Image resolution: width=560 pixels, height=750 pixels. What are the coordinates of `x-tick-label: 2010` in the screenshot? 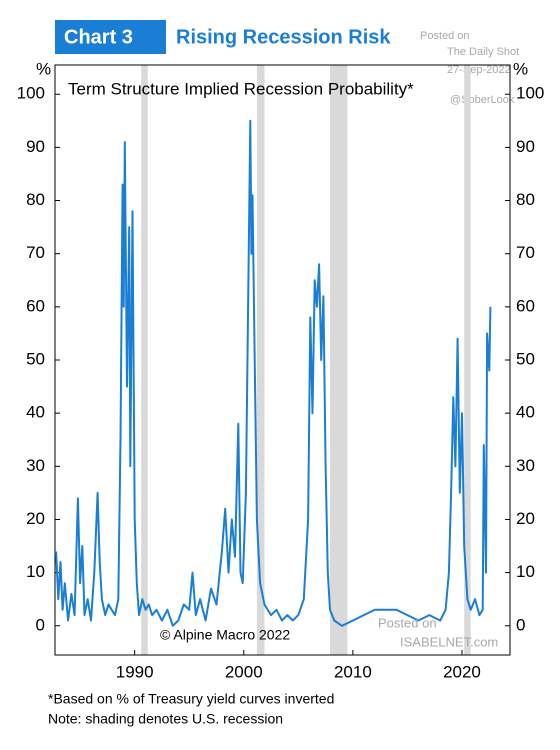 It's located at (353, 671).